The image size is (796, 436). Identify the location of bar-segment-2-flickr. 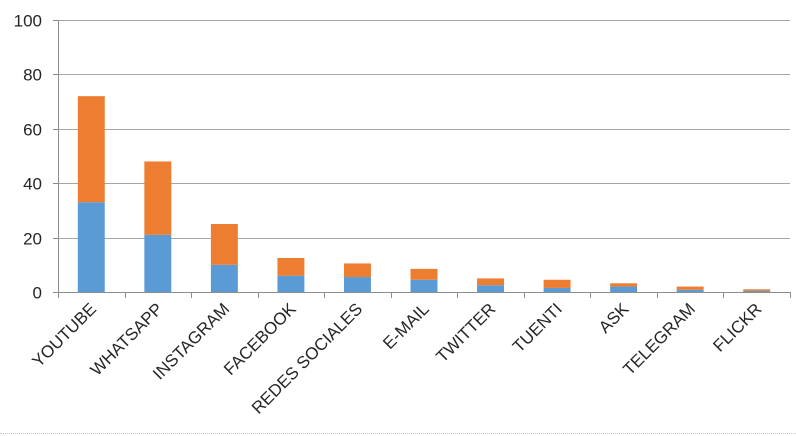
(757, 290).